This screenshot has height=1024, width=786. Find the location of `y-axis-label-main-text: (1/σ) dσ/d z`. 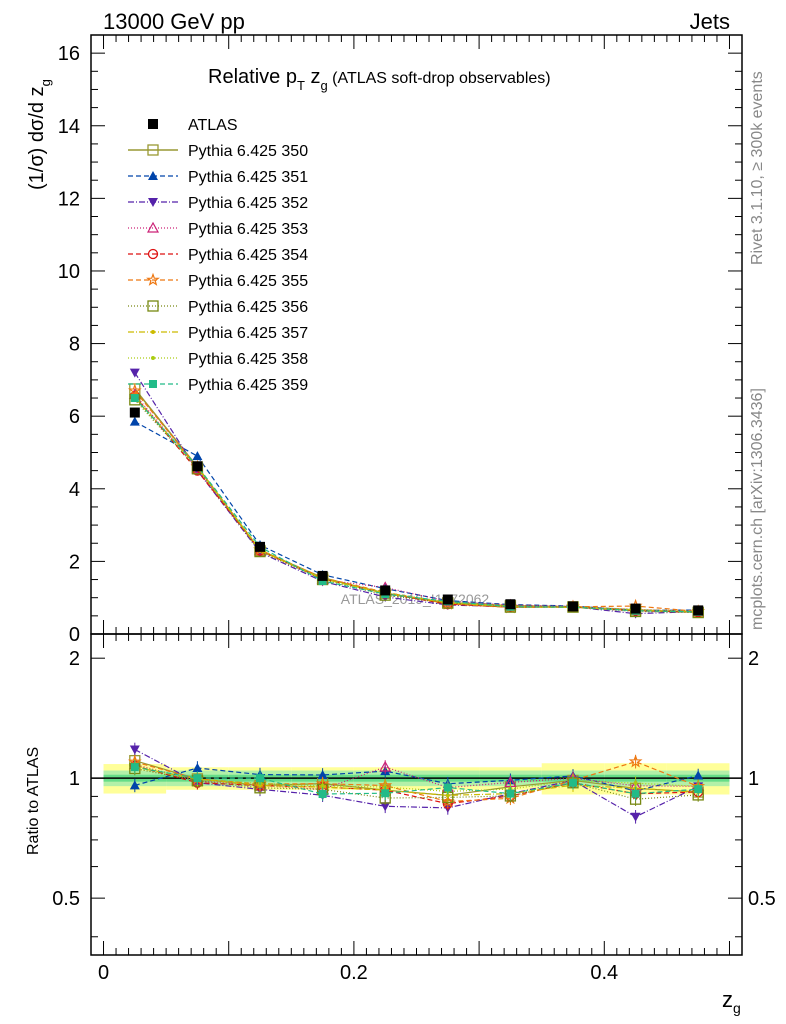

y-axis-label-main-text: (1/σ) dσ/d z is located at coordinates (37, 138).